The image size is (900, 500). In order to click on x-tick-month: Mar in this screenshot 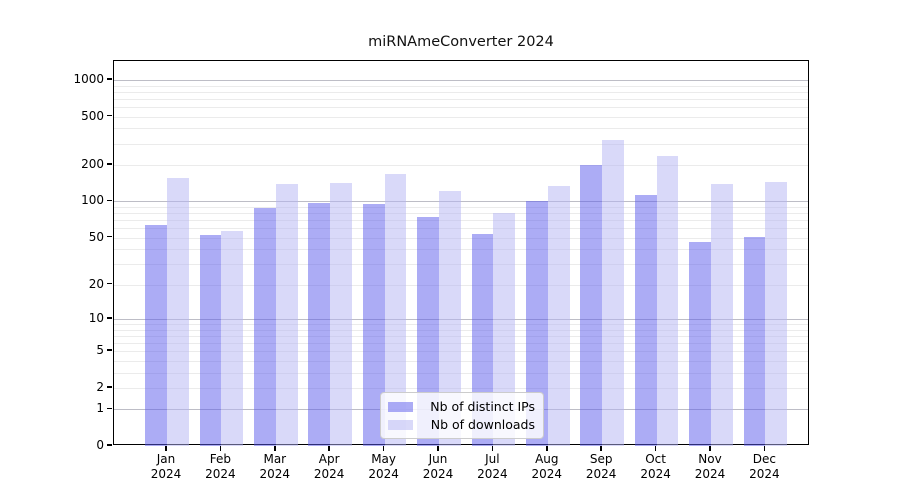, I will do `click(275, 459)`.